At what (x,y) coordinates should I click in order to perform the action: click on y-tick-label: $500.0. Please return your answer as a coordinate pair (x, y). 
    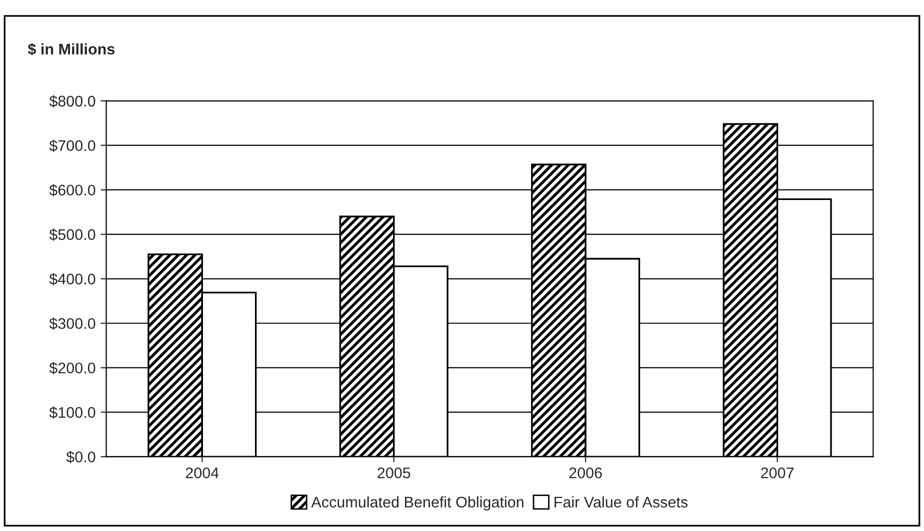
    Looking at the image, I should click on (72, 234).